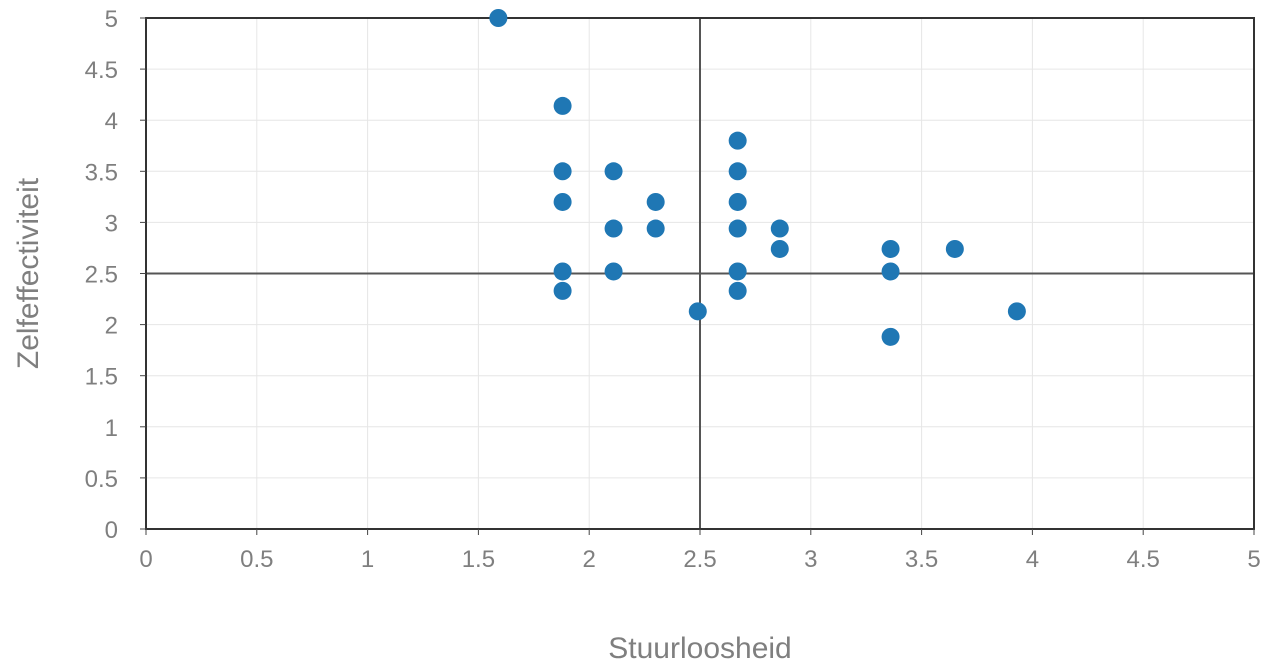 The height and width of the screenshot is (664, 1267). Describe the element at coordinates (810, 559) in the screenshot. I see `x-tick-label: 3` at that location.